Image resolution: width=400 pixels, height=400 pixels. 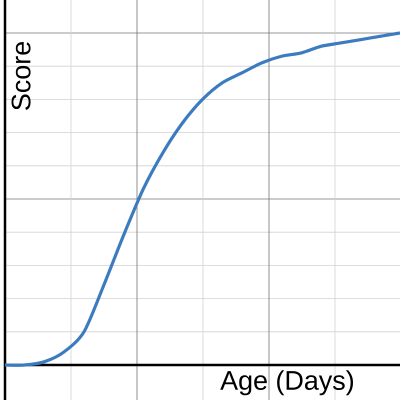 What do you see at coordinates (21, 76) in the screenshot?
I see `y-axis-title: Score` at bounding box center [21, 76].